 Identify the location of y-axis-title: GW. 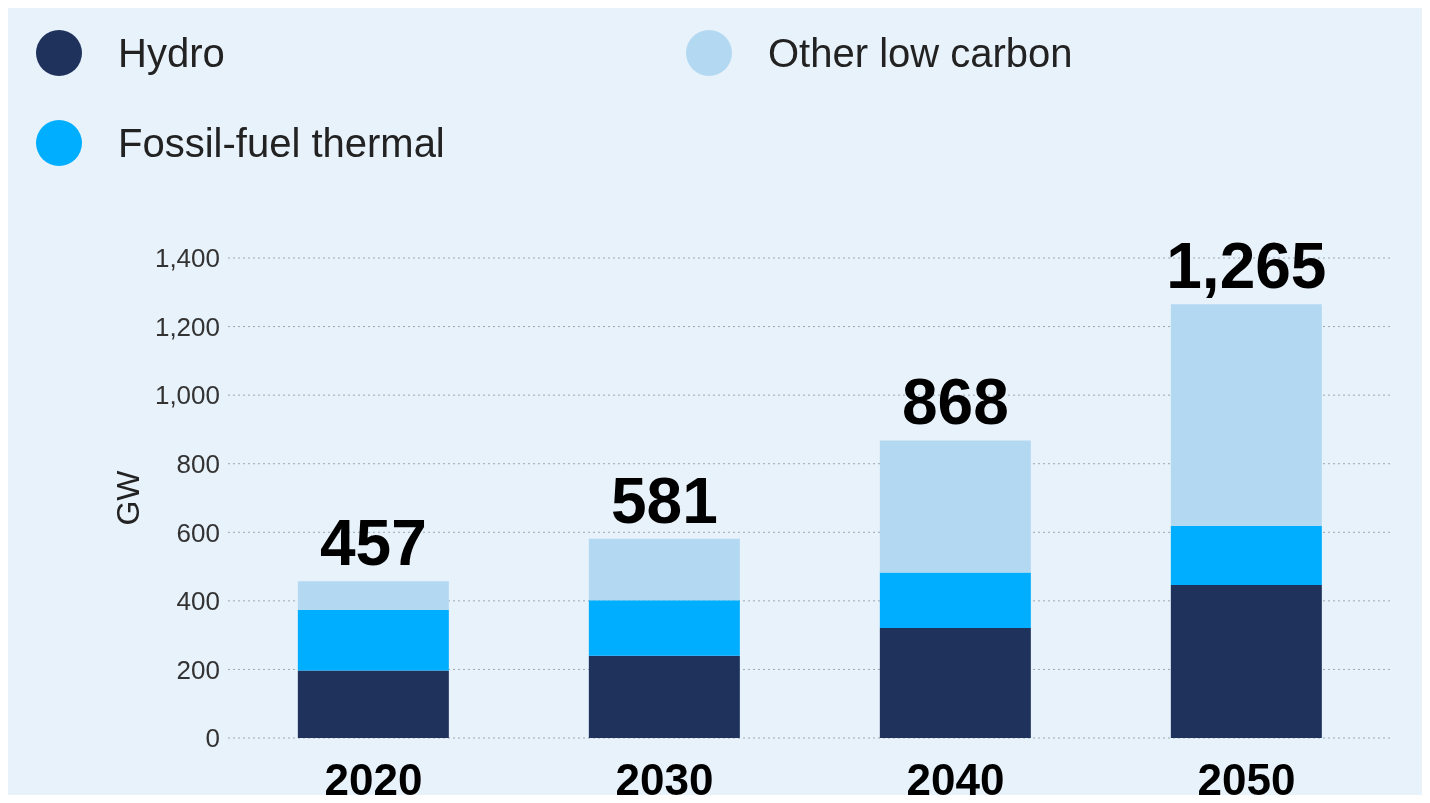
(128, 497).